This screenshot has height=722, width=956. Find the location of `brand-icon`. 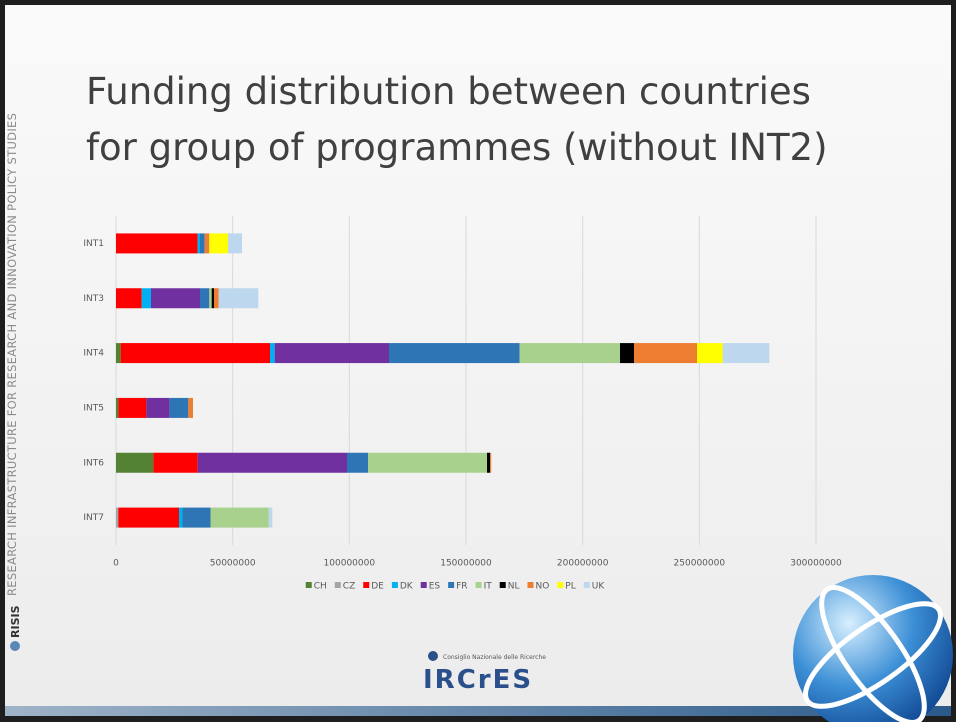

brand-icon is located at coordinates (15, 646).